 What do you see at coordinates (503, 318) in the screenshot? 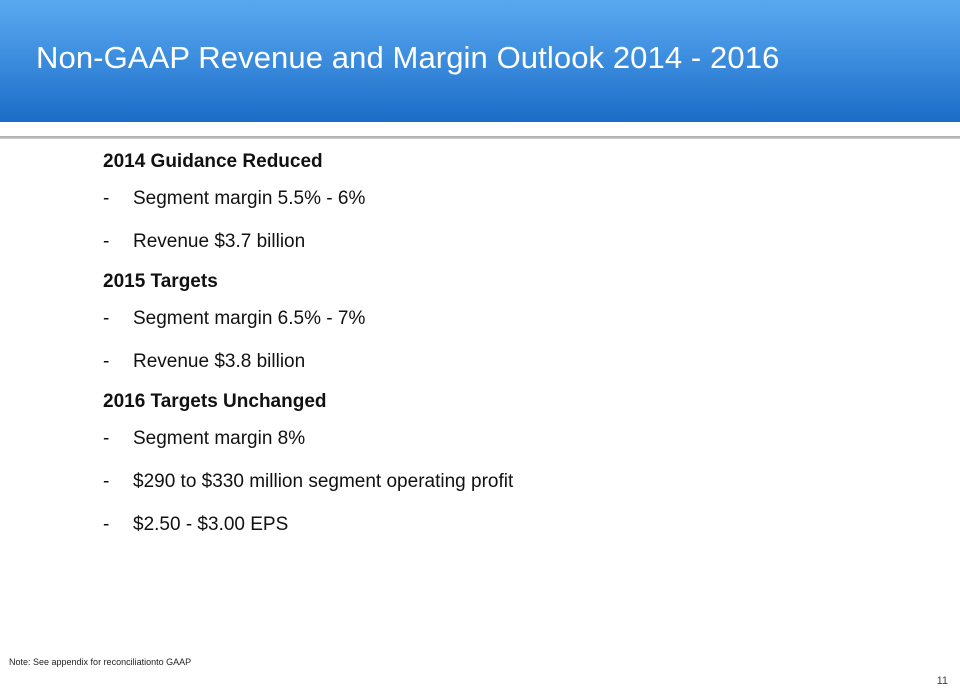
I see `bullet-item: - Segment margin 6.5% - 7%` at bounding box center [503, 318].